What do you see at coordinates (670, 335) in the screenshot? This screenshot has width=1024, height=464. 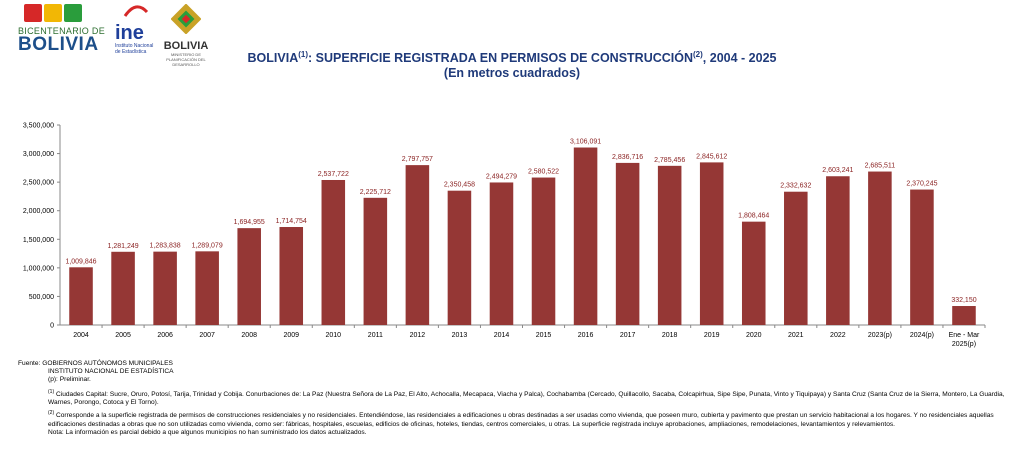 I see `x-tick-label: 2018` at bounding box center [670, 335].